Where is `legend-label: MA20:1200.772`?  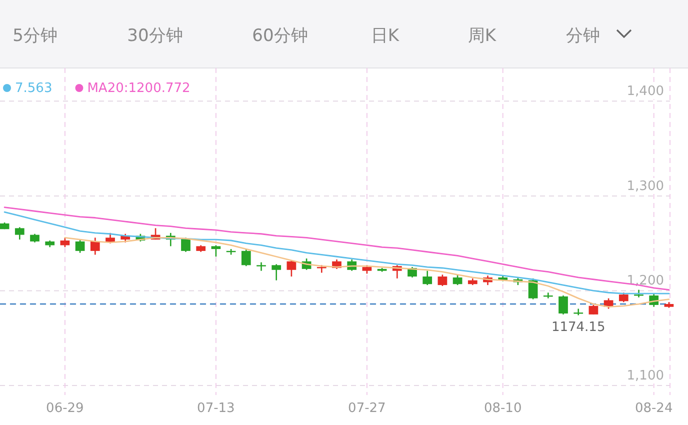
legend-label: MA20:1200.772 is located at coordinates (138, 88).